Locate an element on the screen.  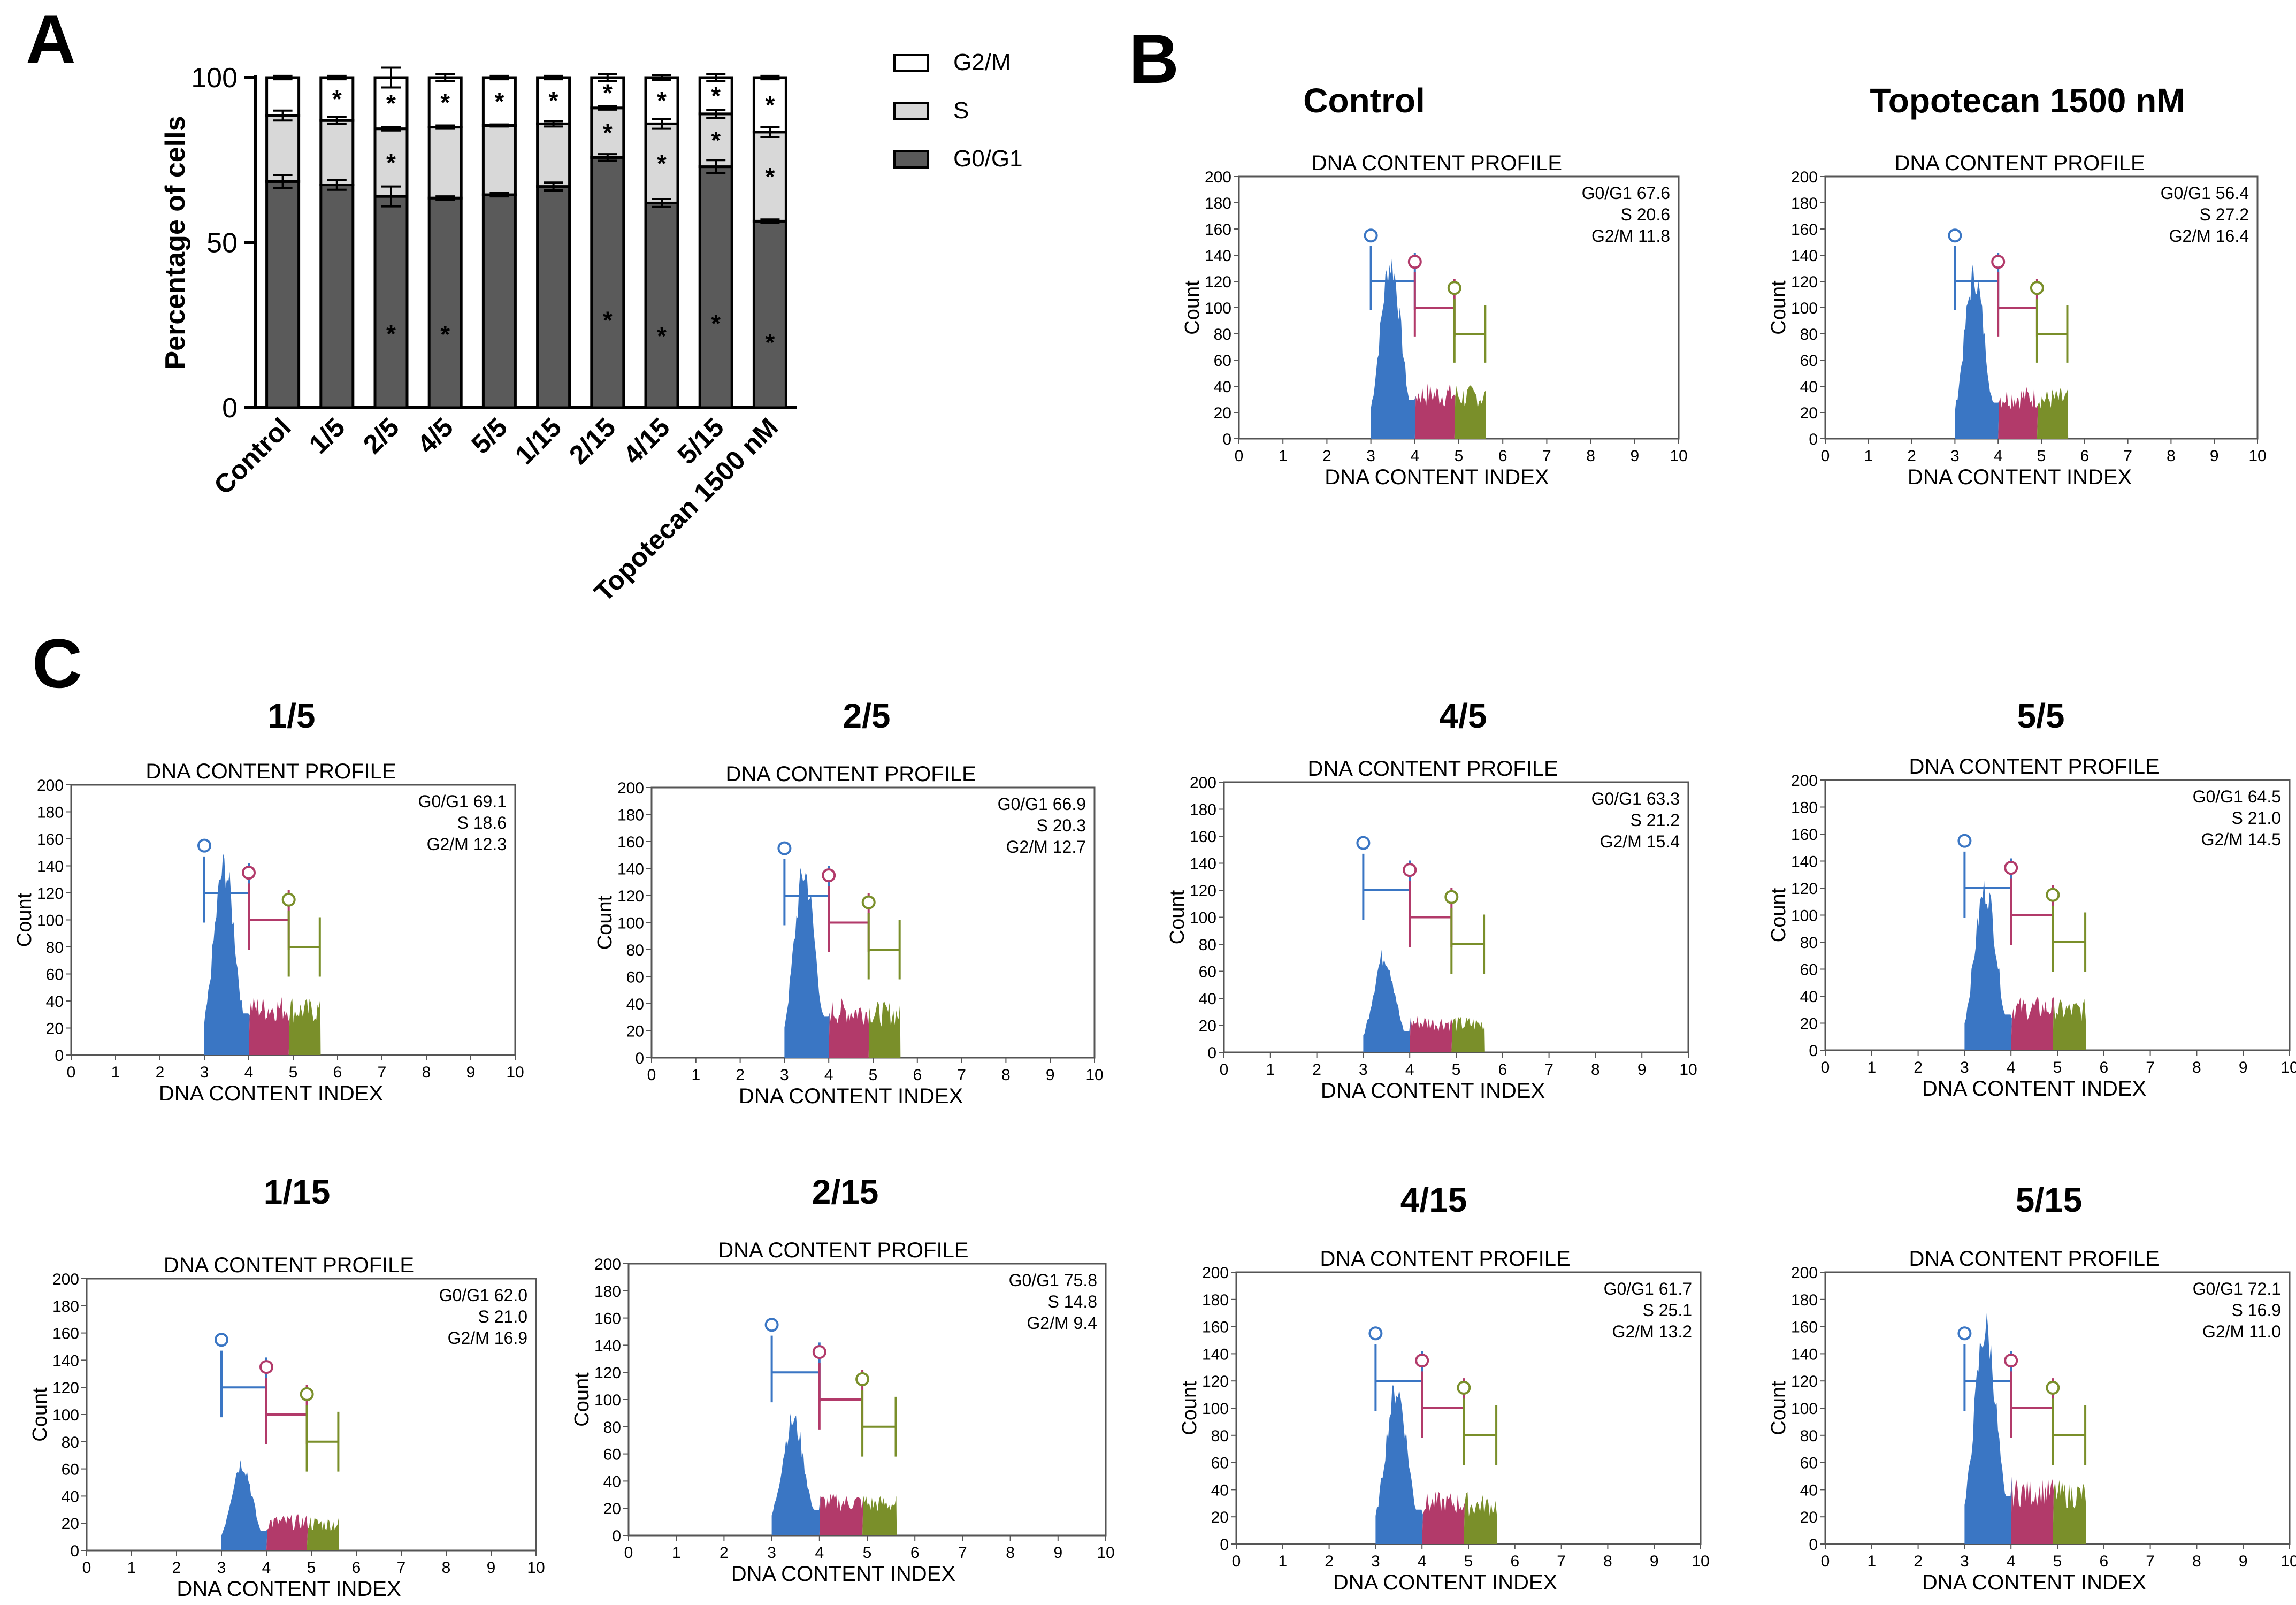
stat-readout: G2/M 11.8 is located at coordinates (1631, 236).